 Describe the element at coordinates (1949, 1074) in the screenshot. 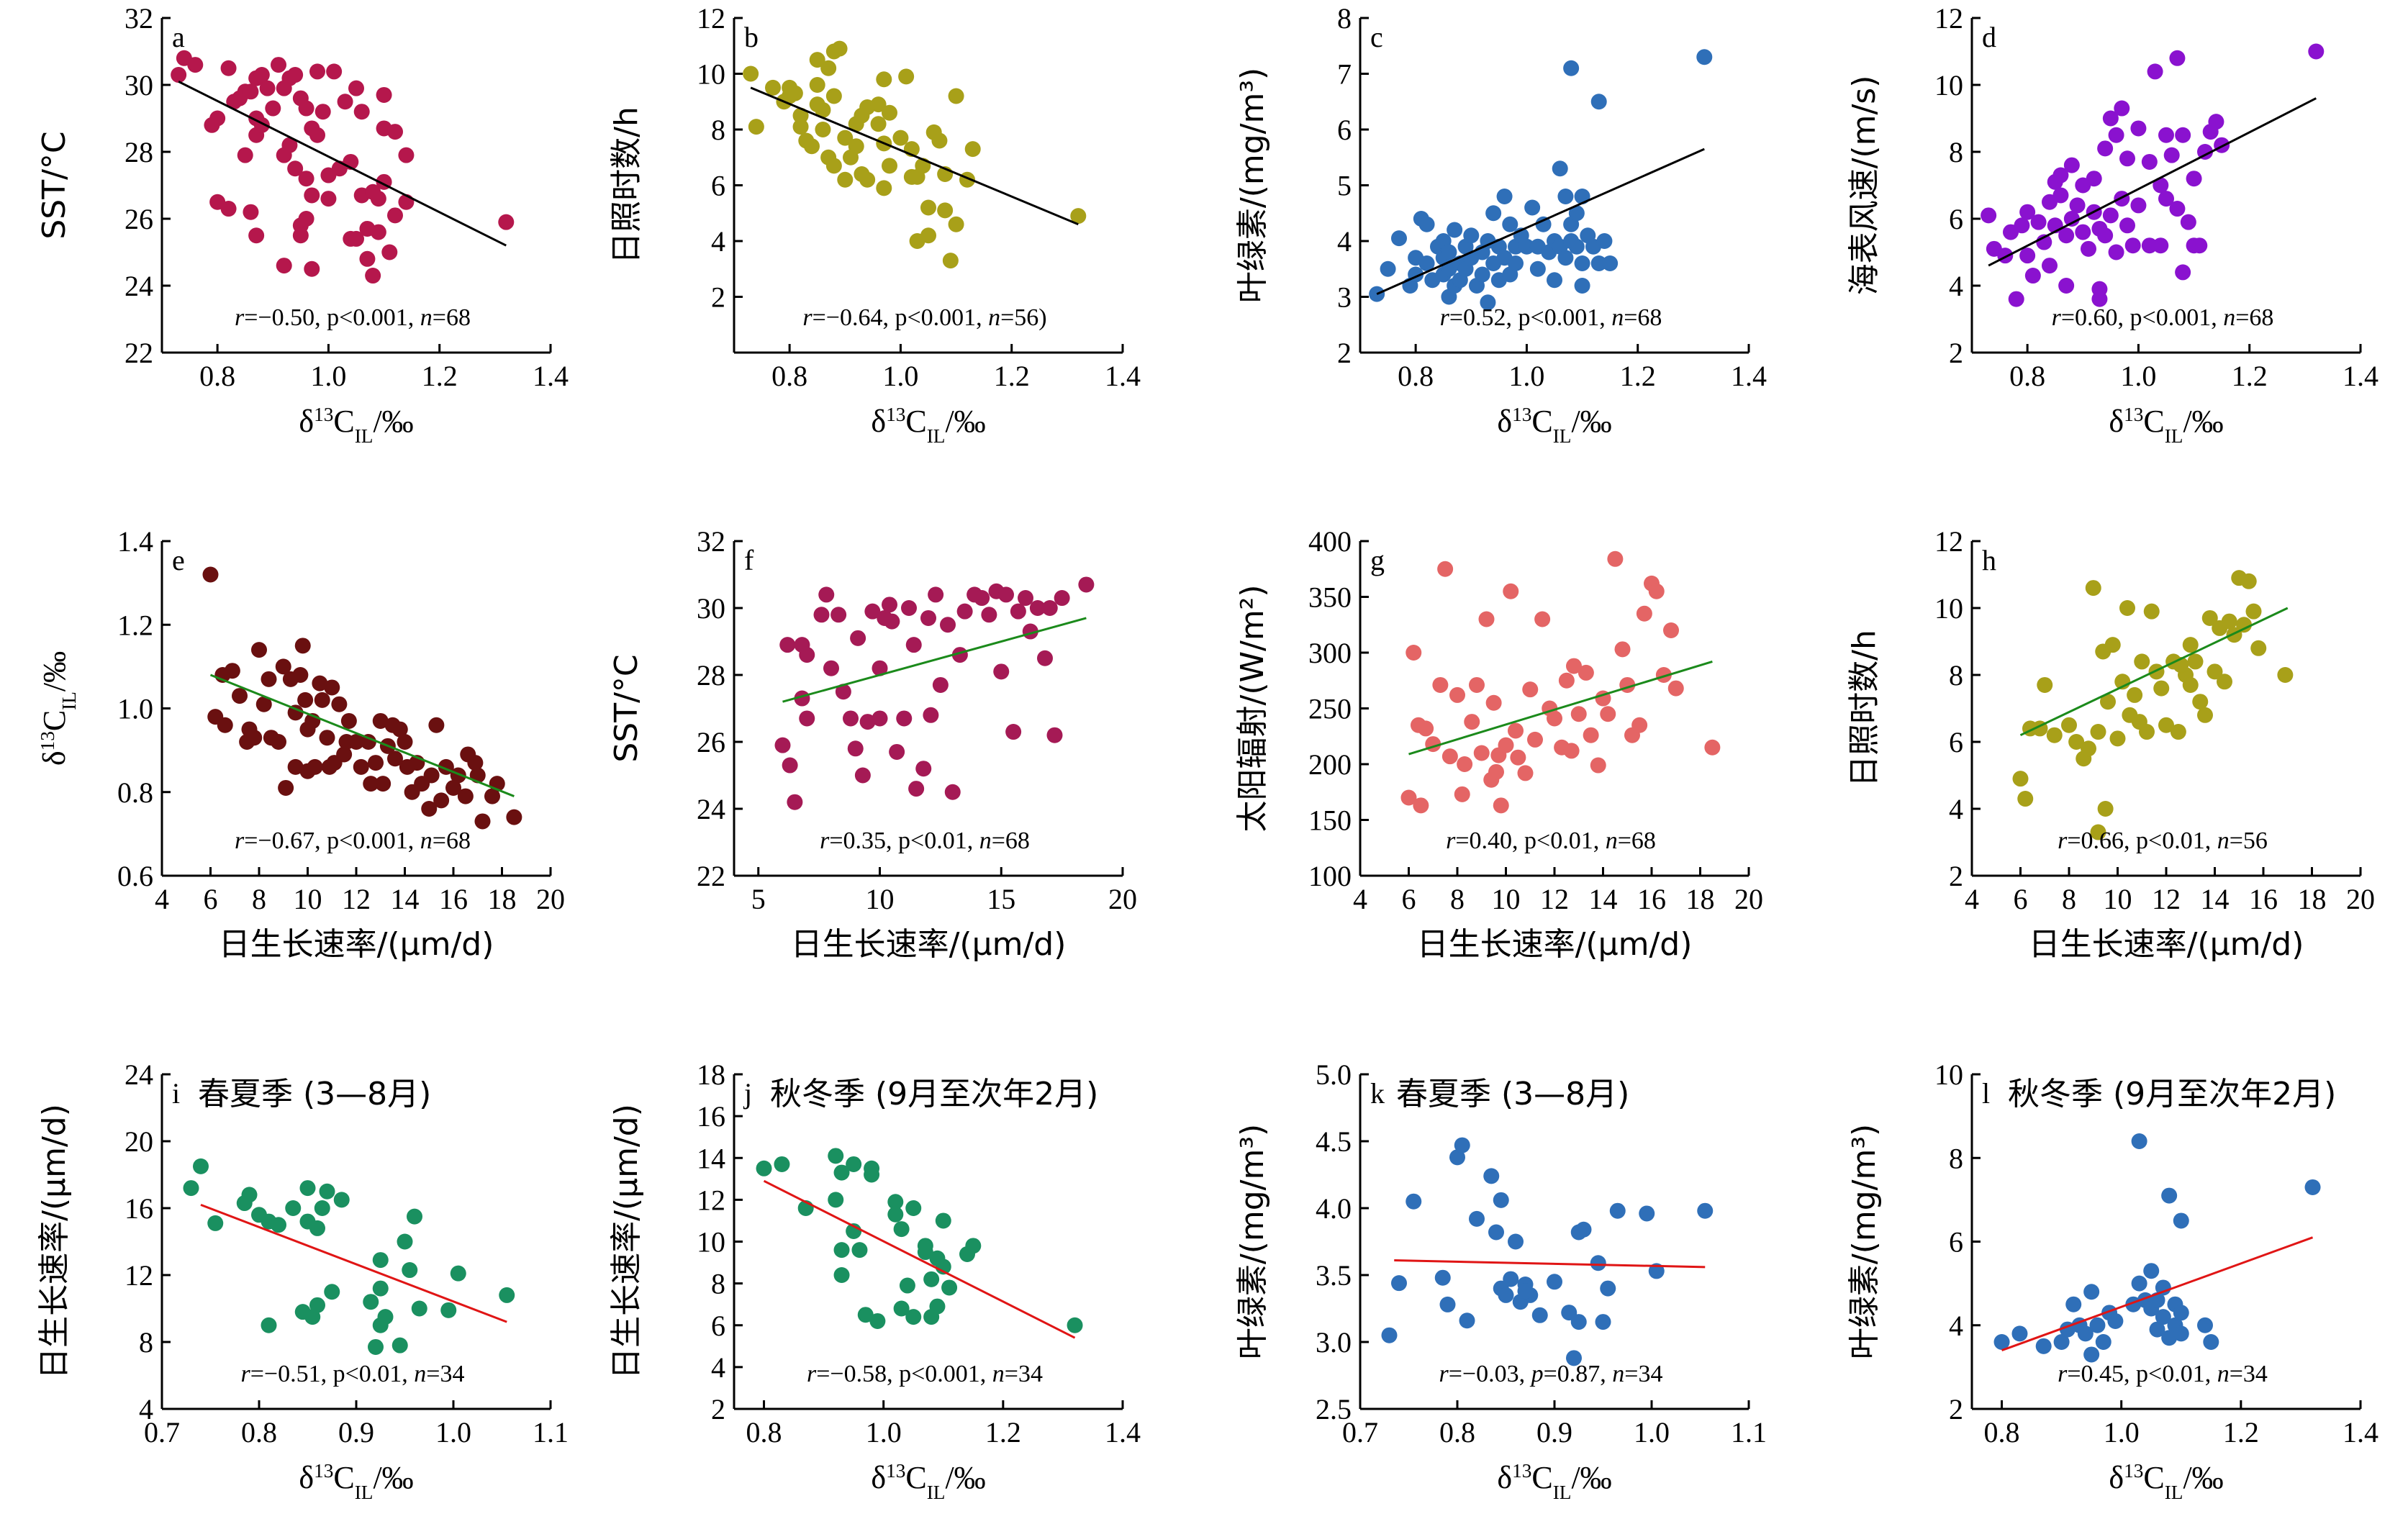

I see `y-tick-label: 10` at that location.